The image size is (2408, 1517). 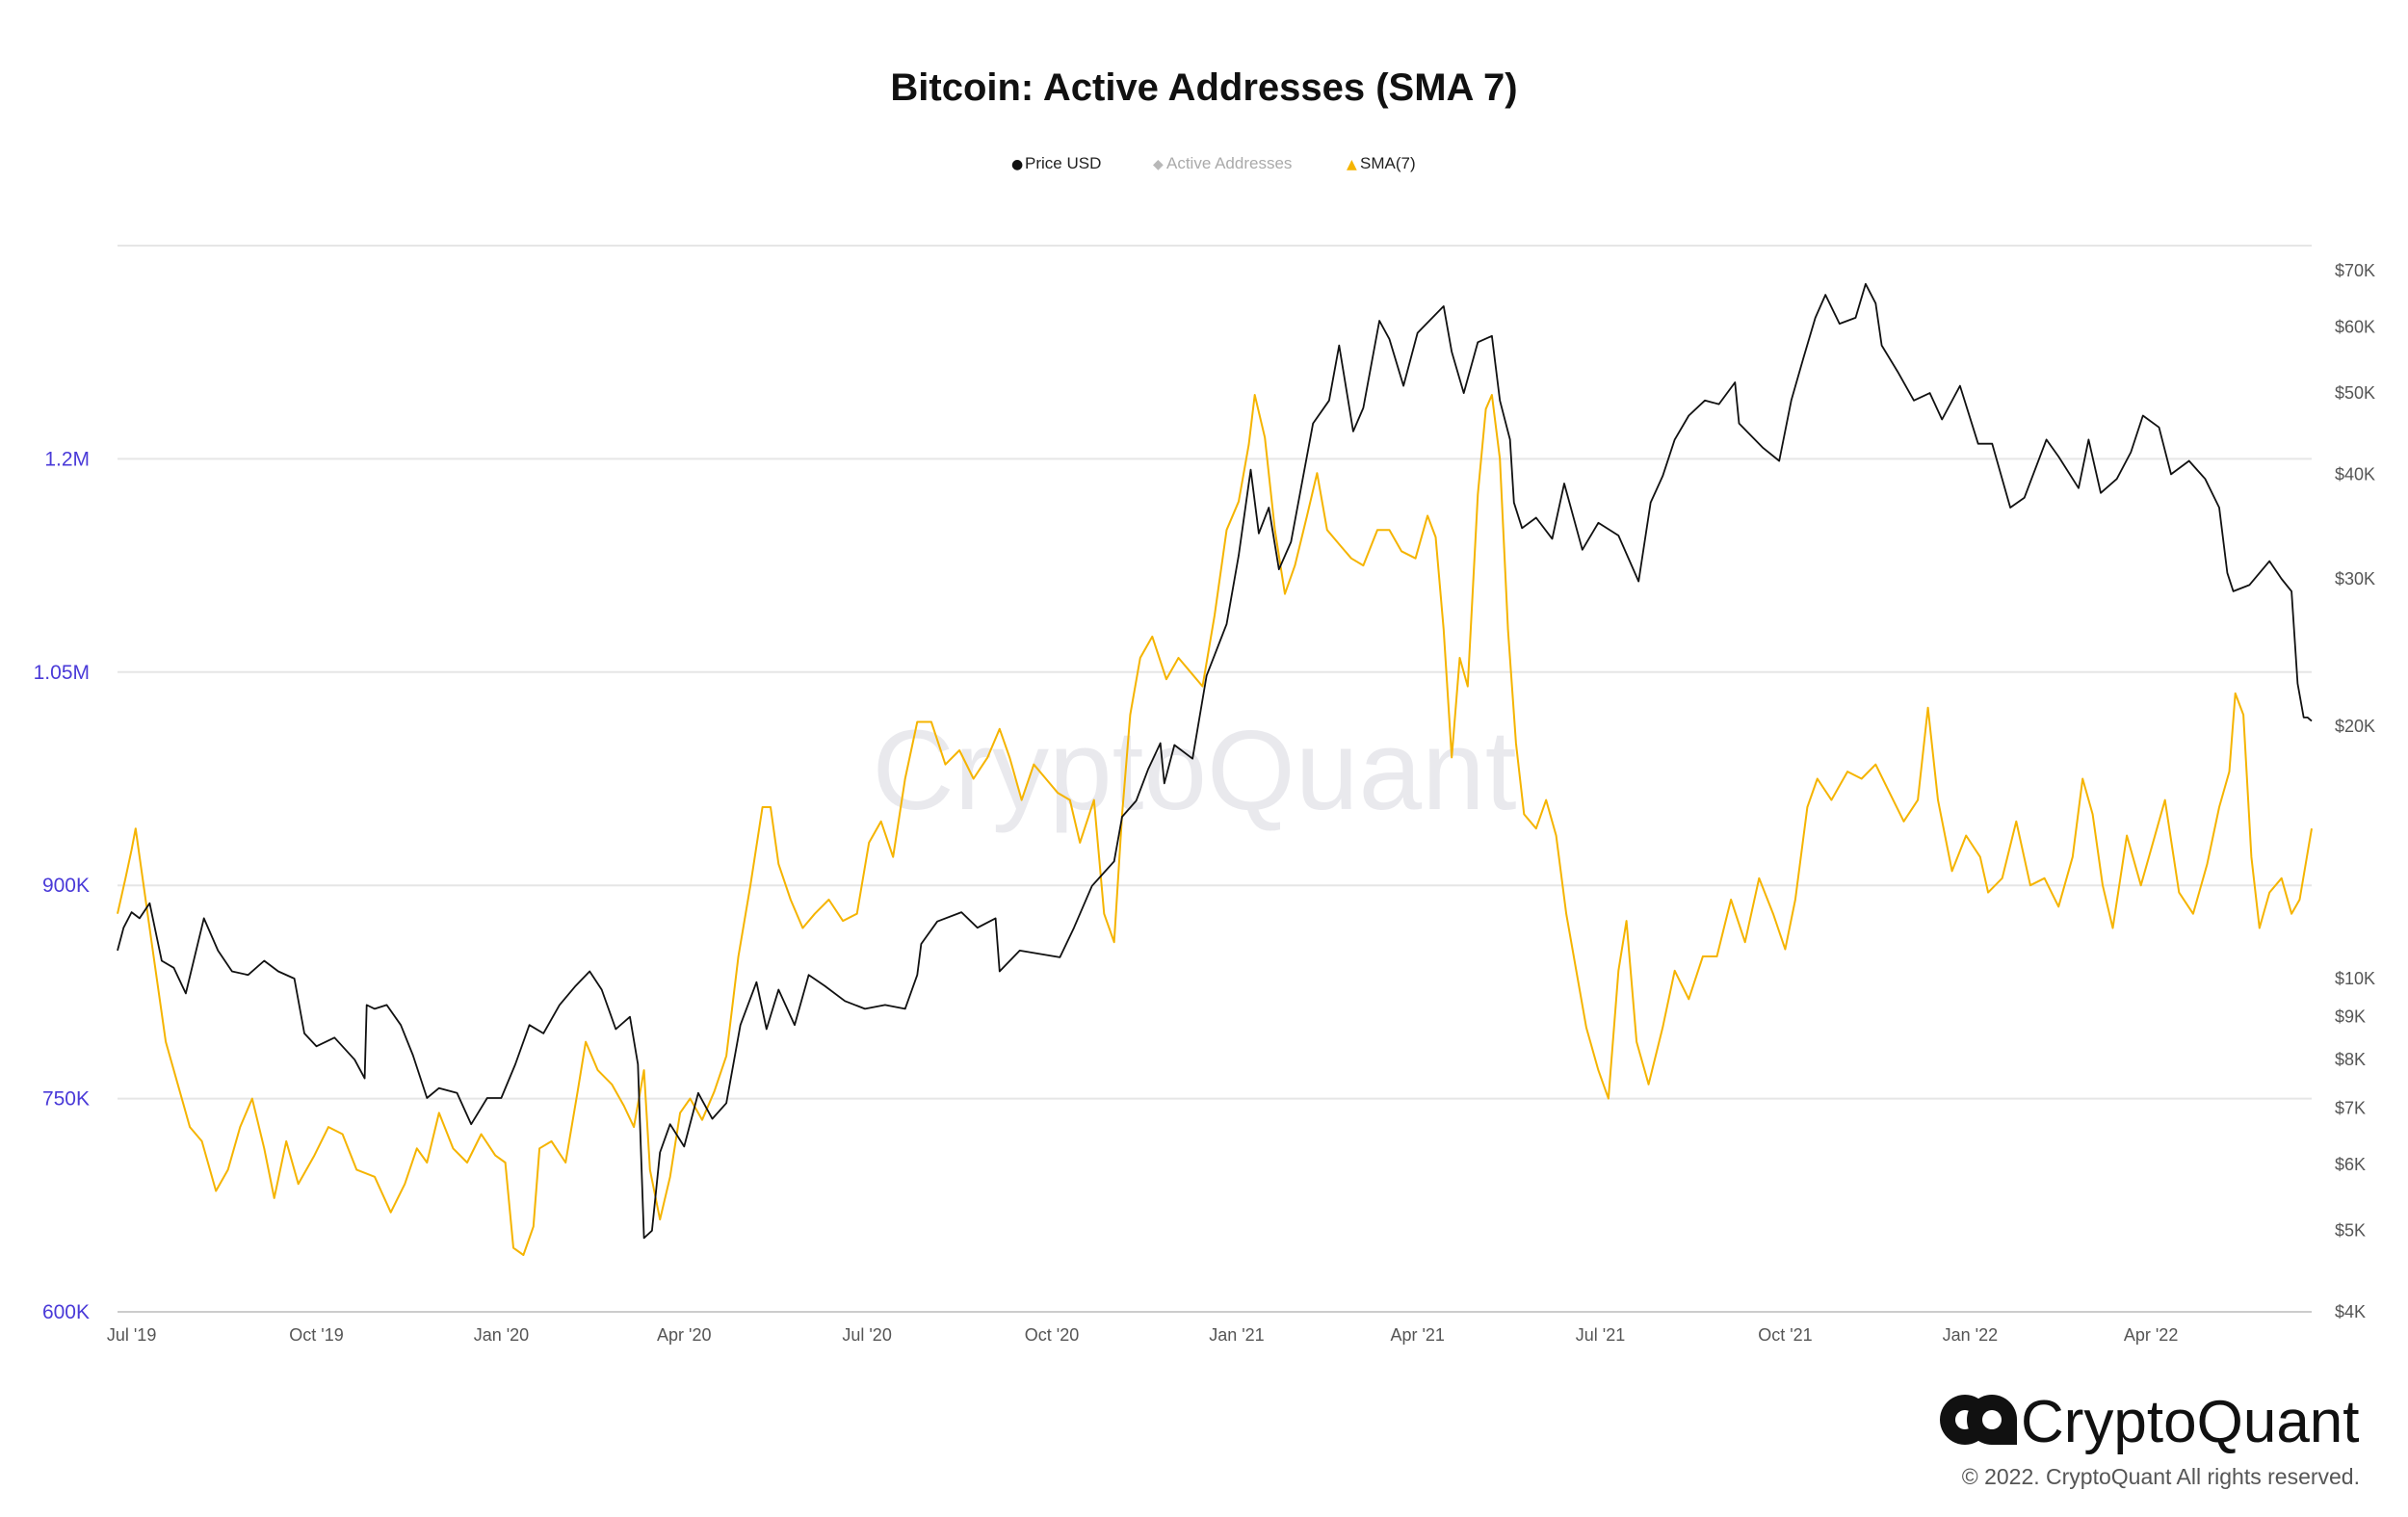 I want to click on legend-item: ▲ SMA(7), so click(x=1381, y=163).